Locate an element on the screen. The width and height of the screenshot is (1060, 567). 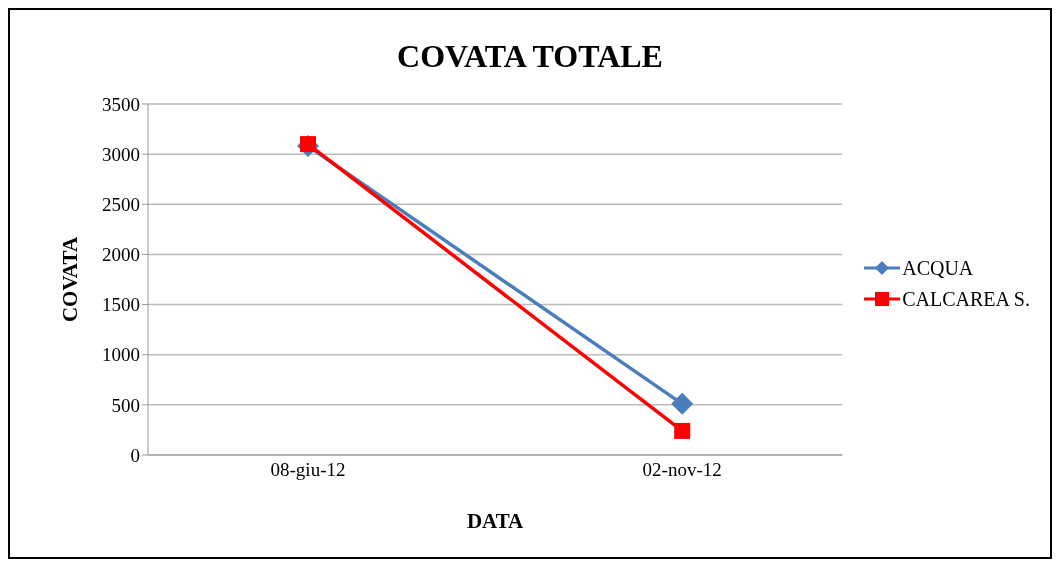
y-axis-title: COVATA is located at coordinates (70, 279).